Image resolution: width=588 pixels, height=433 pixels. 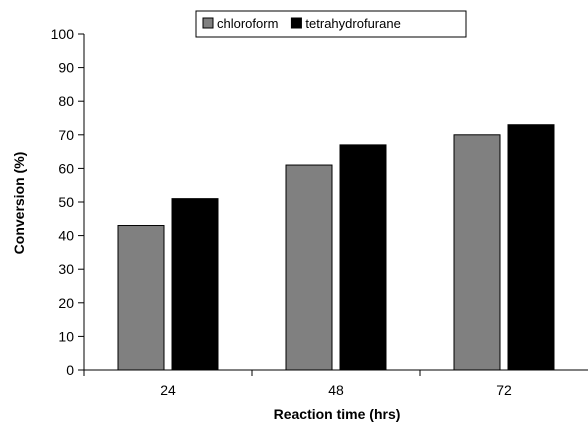 What do you see at coordinates (66, 236) in the screenshot?
I see `y-tick-label: 40` at bounding box center [66, 236].